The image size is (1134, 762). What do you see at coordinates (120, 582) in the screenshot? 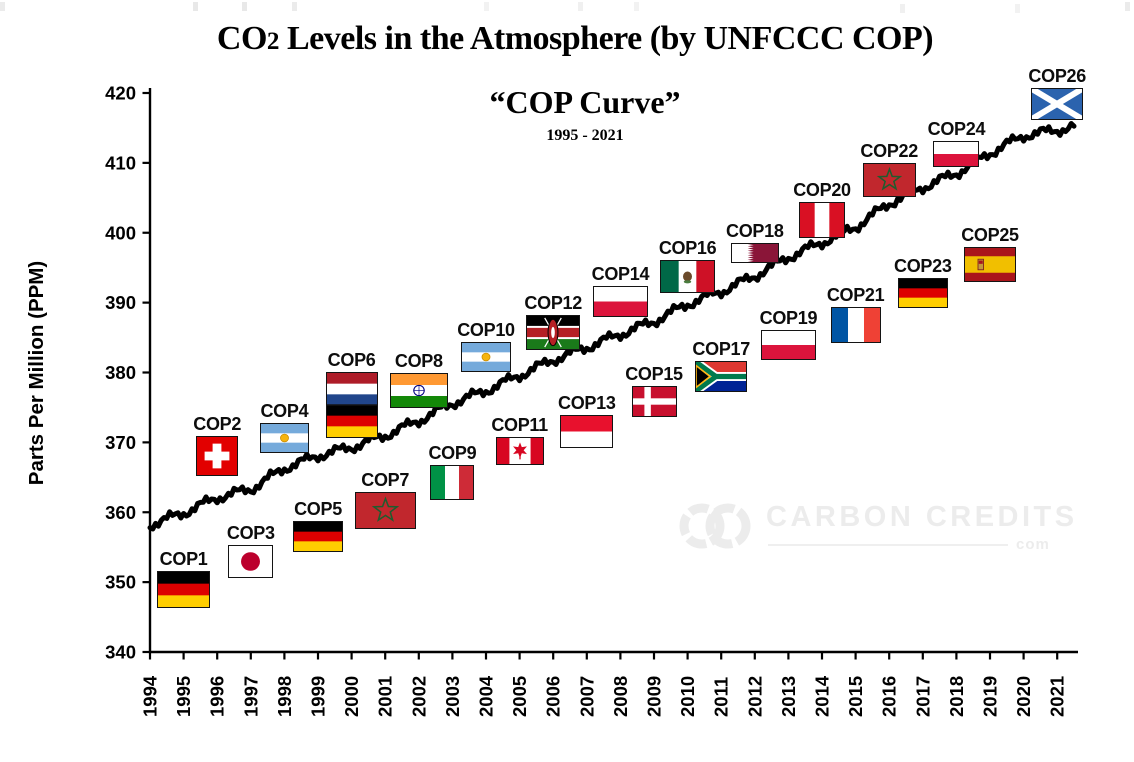
I see `y-tick-label: 350` at bounding box center [120, 582].